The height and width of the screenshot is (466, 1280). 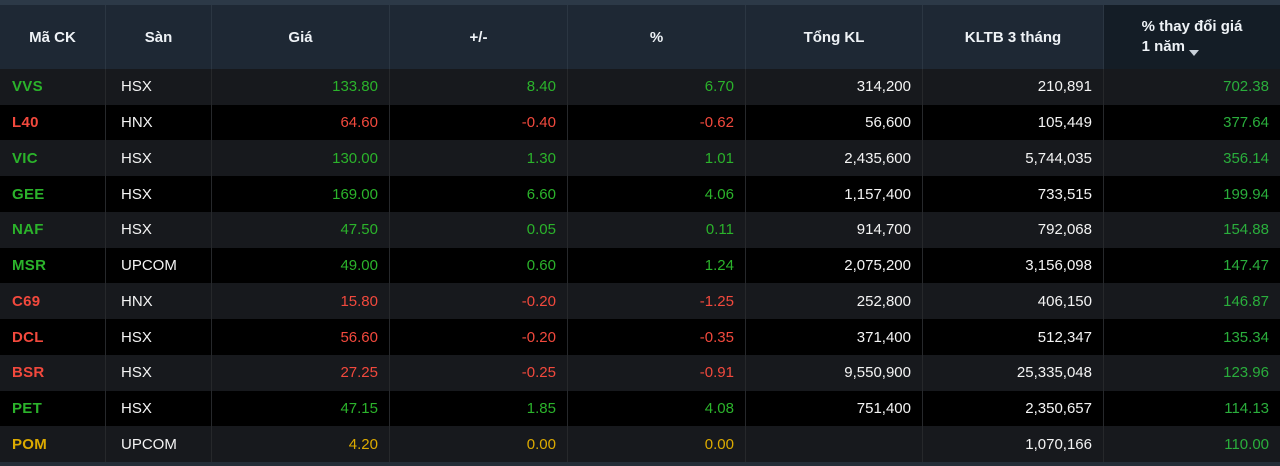 I want to click on cell-total-volume: 1,157,400, so click(x=833, y=194).